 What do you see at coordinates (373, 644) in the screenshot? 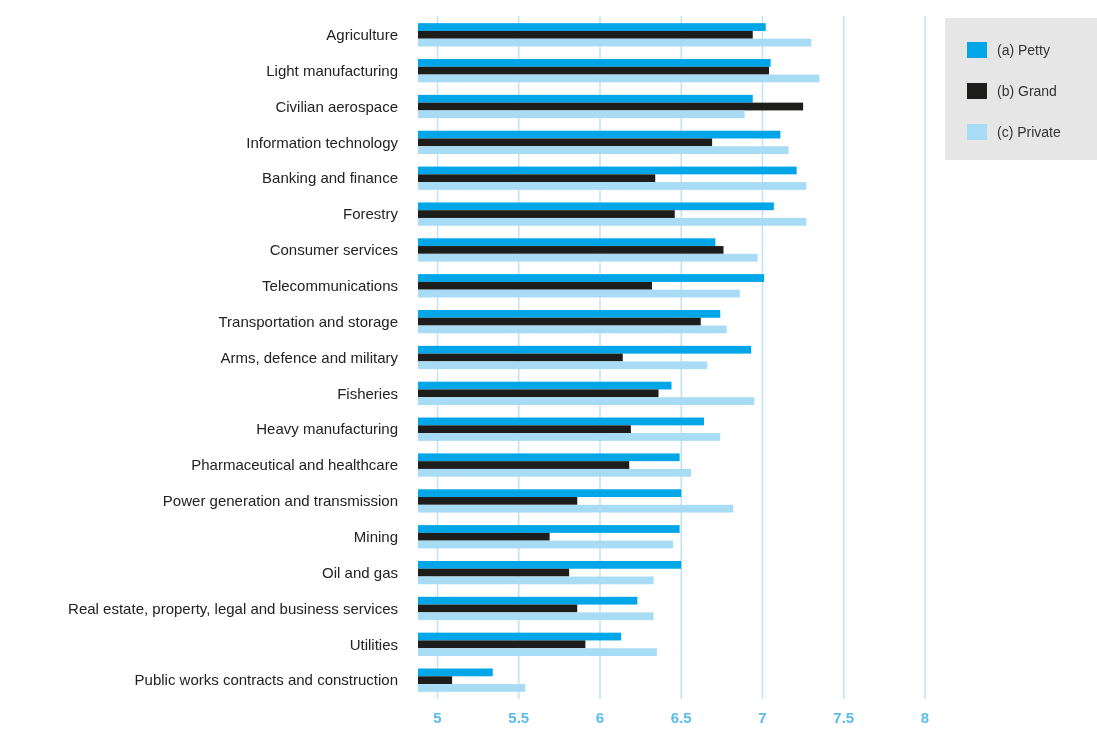
I see `y-tick-label: Utilities` at bounding box center [373, 644].